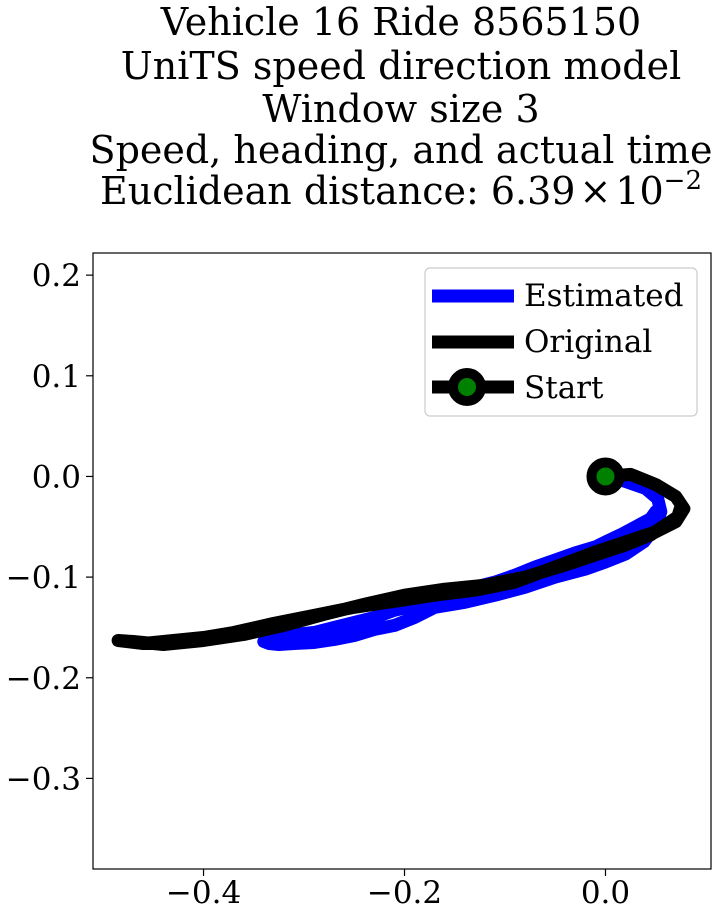  I want to click on title-distance-times: ×, so click(595, 191).